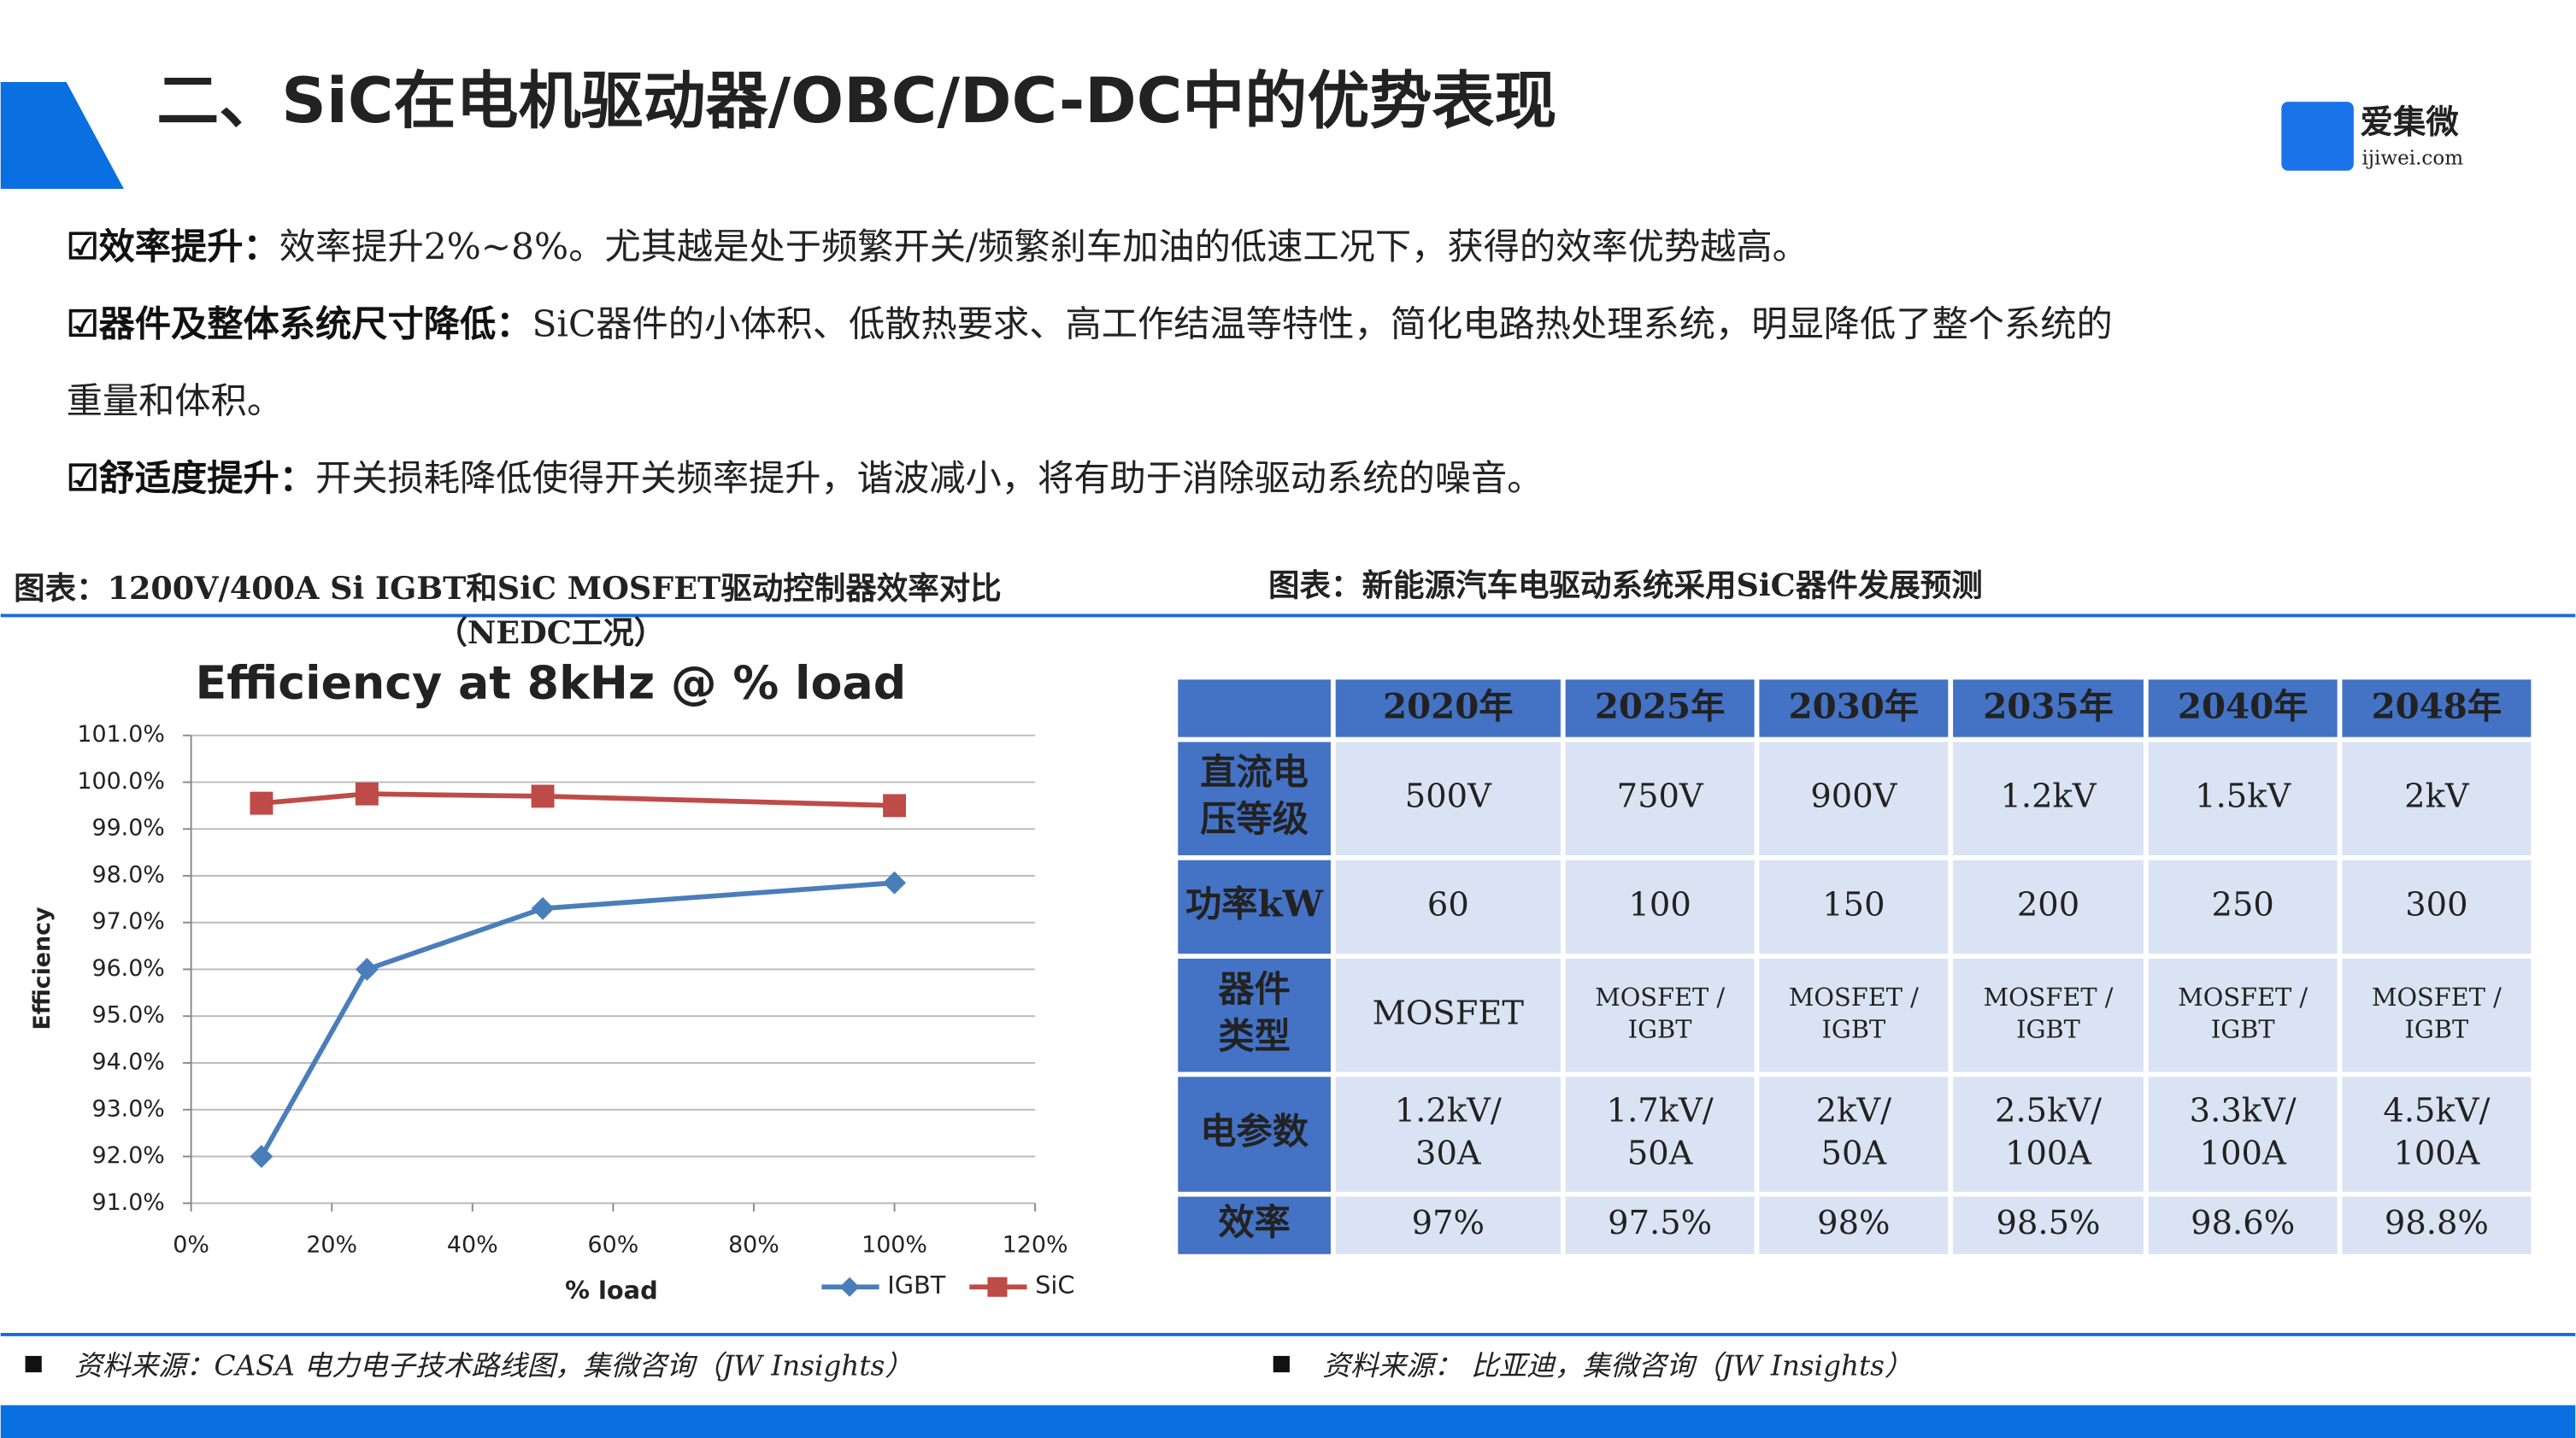  I want to click on x-tick-label: 120%, so click(1035, 1245).